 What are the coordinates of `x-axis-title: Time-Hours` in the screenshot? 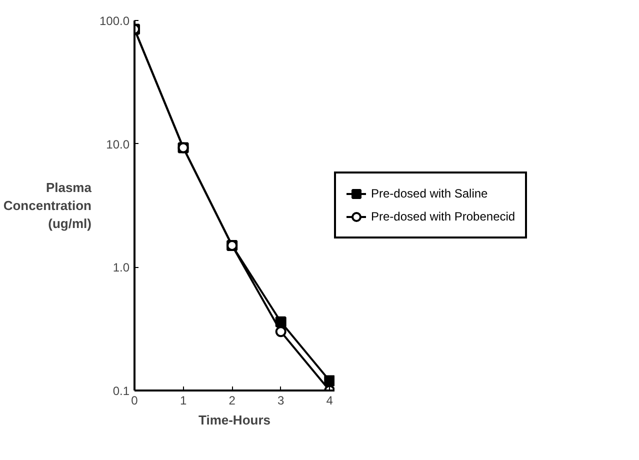 It's located at (234, 420).